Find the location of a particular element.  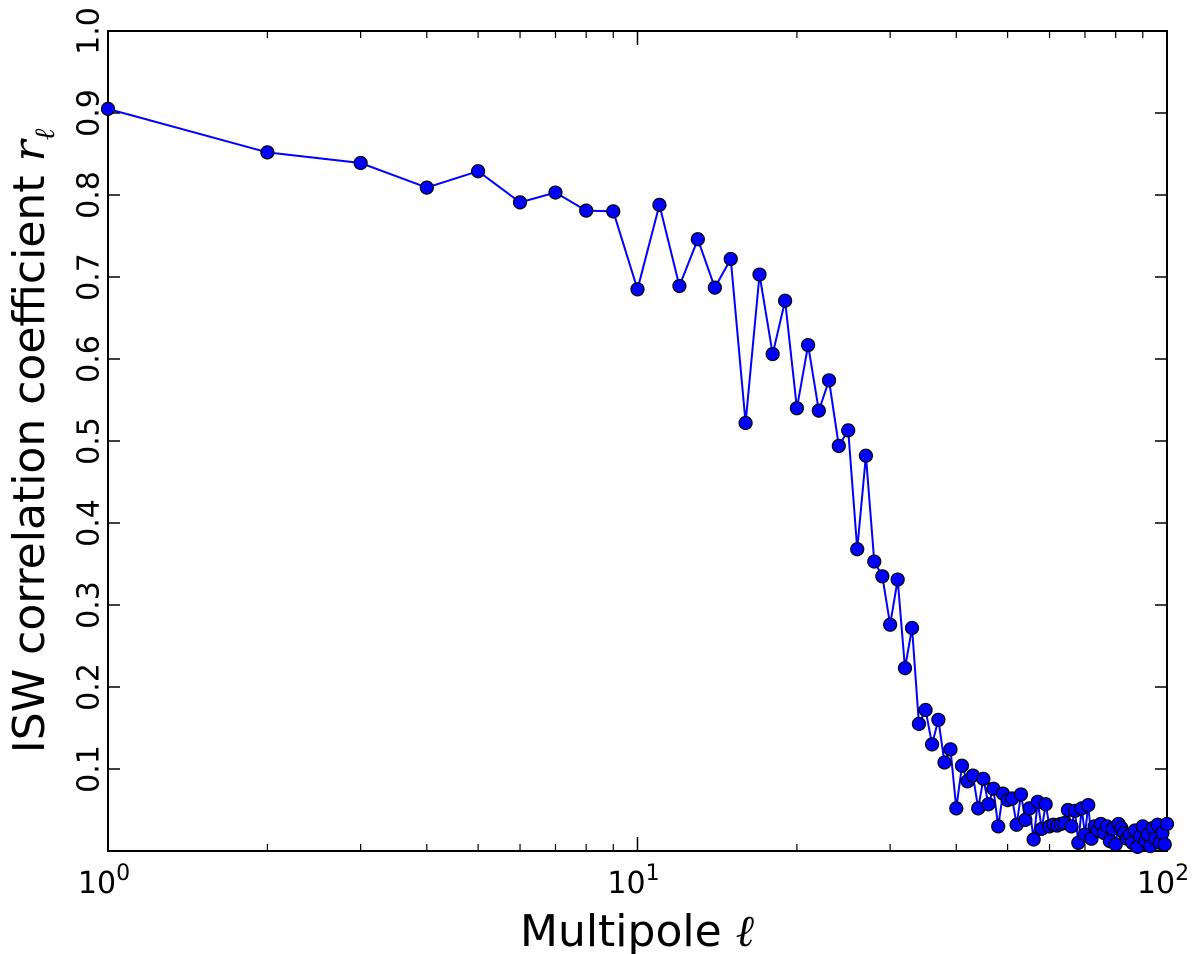

y-tick-label: 0.2 is located at coordinates (89, 687).